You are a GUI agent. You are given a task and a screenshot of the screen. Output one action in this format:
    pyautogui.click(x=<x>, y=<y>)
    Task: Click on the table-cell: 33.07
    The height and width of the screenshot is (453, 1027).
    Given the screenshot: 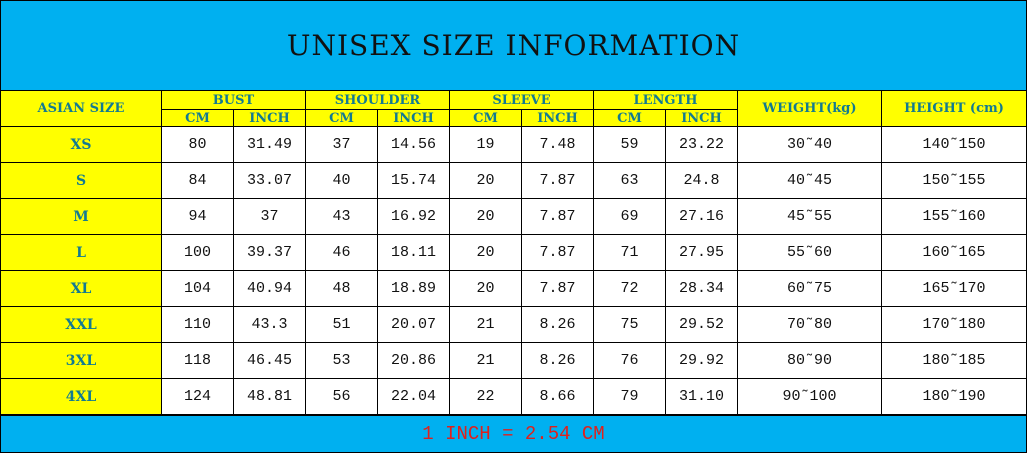 What is the action you would take?
    pyautogui.click(x=269, y=180)
    